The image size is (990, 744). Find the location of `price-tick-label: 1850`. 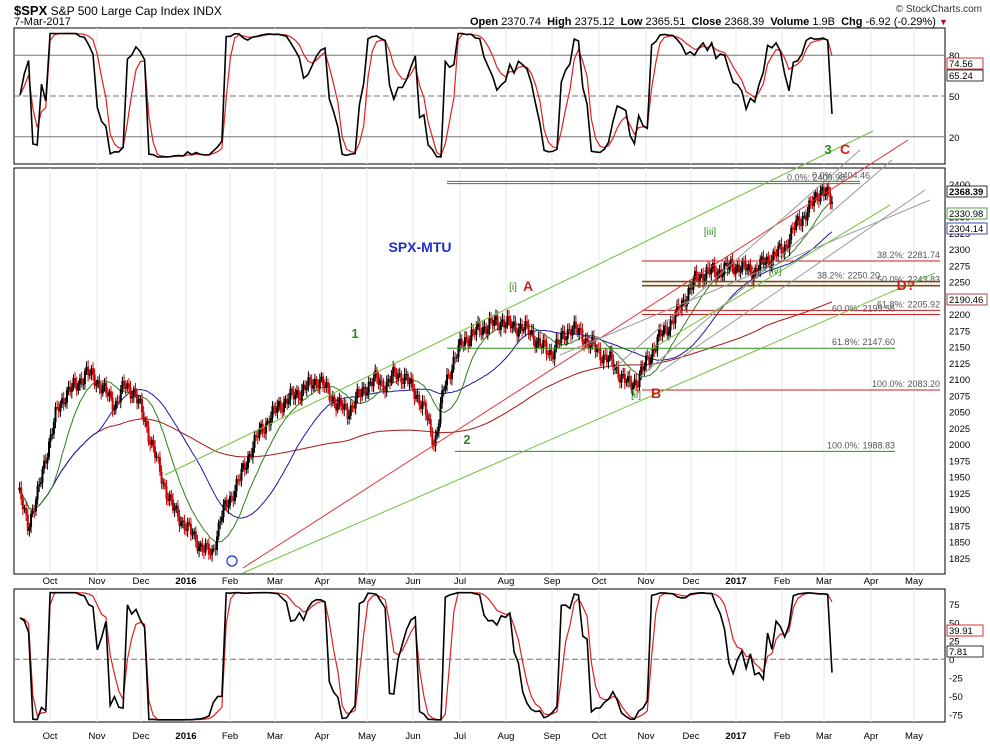

price-tick-label: 1850 is located at coordinates (959, 543).